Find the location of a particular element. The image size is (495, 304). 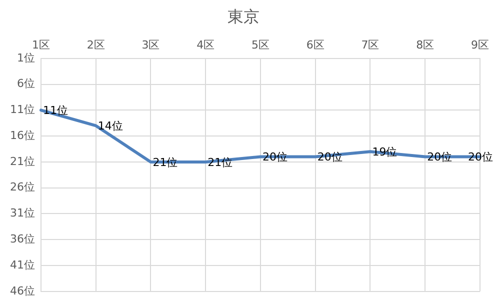

y-tick-label: 41位 is located at coordinates (22, 265).